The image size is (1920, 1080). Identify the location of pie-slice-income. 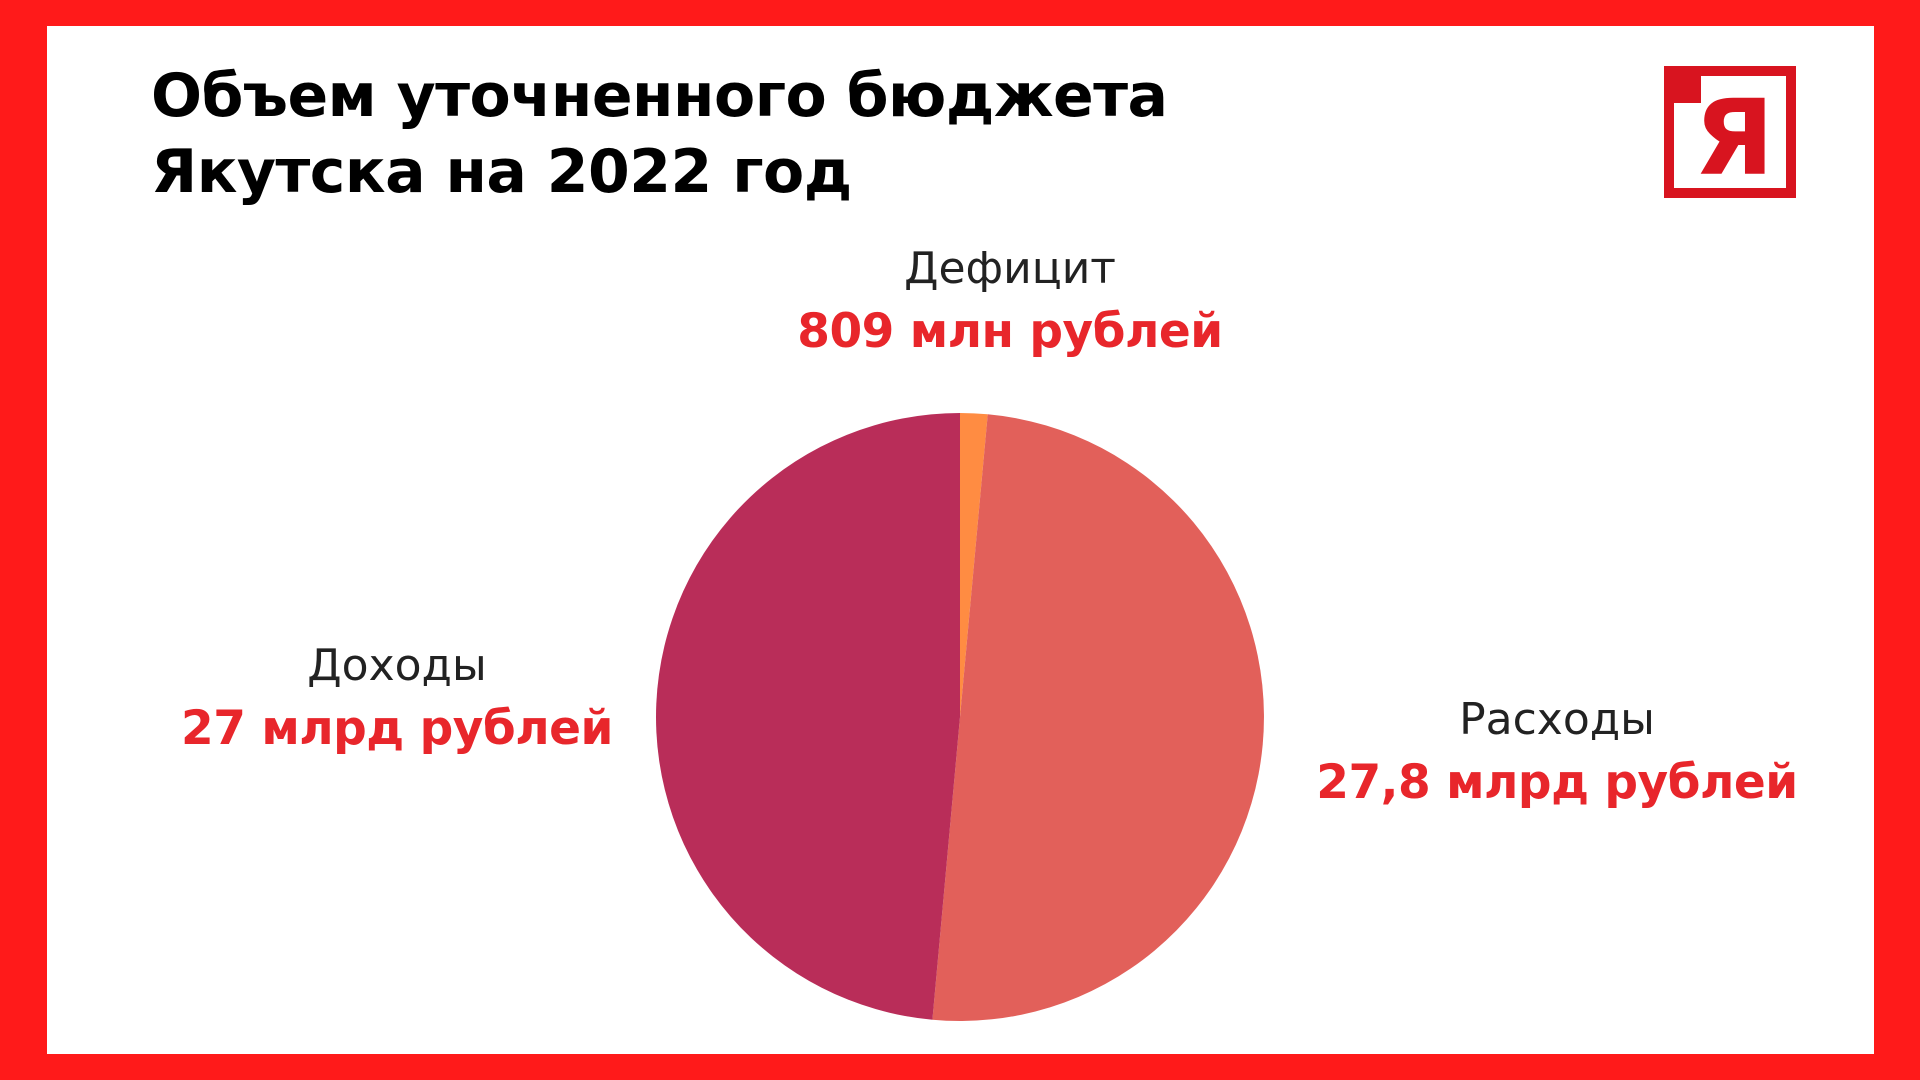
(808, 716).